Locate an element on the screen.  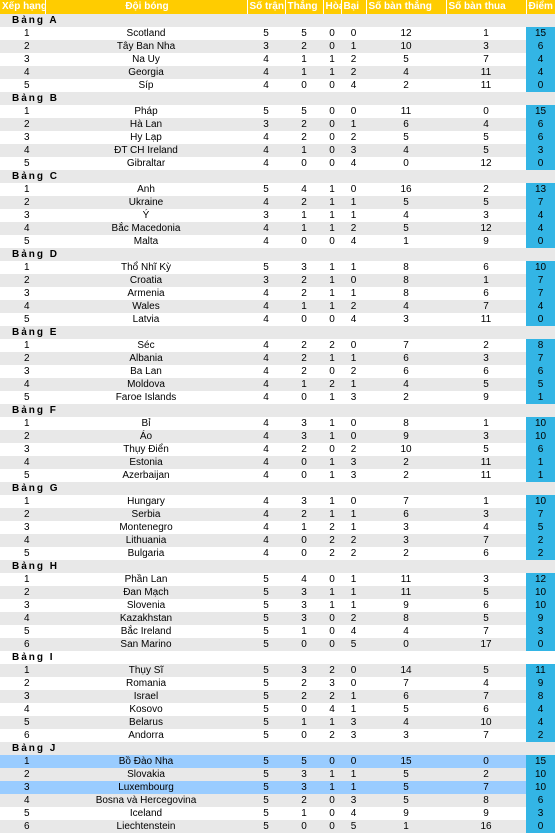
goals-against-cell: 6 is located at coordinates (486, 553).